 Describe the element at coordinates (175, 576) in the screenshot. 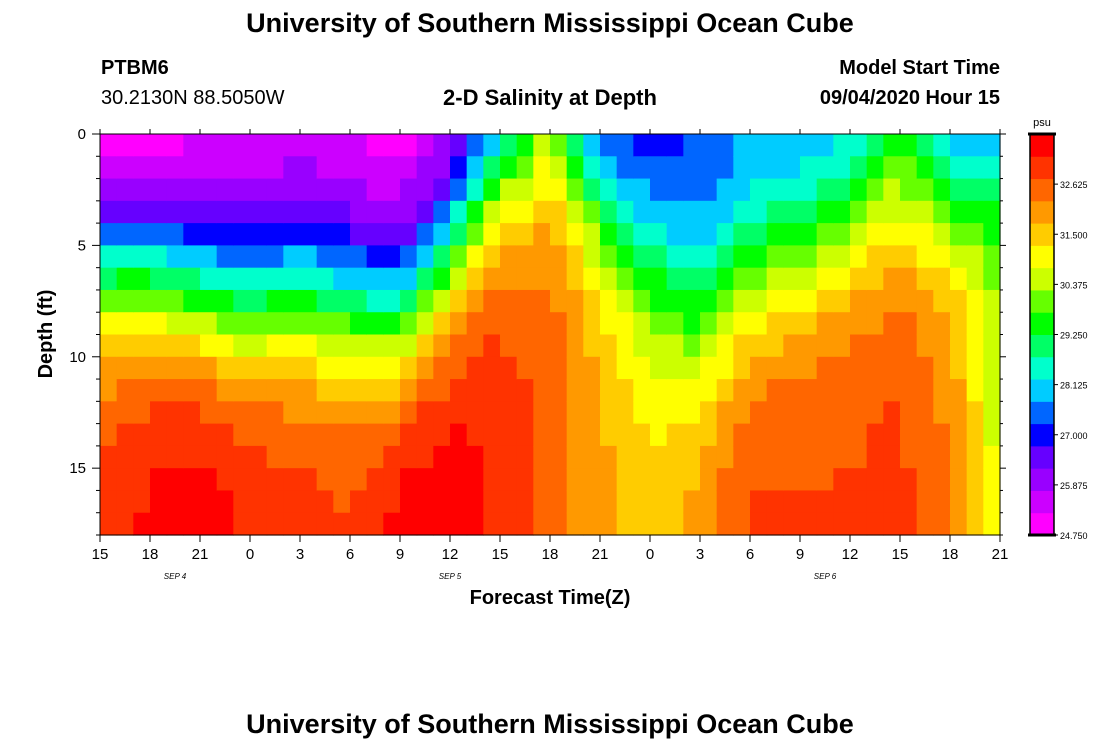

I see `x-date-label: SEP 4` at that location.